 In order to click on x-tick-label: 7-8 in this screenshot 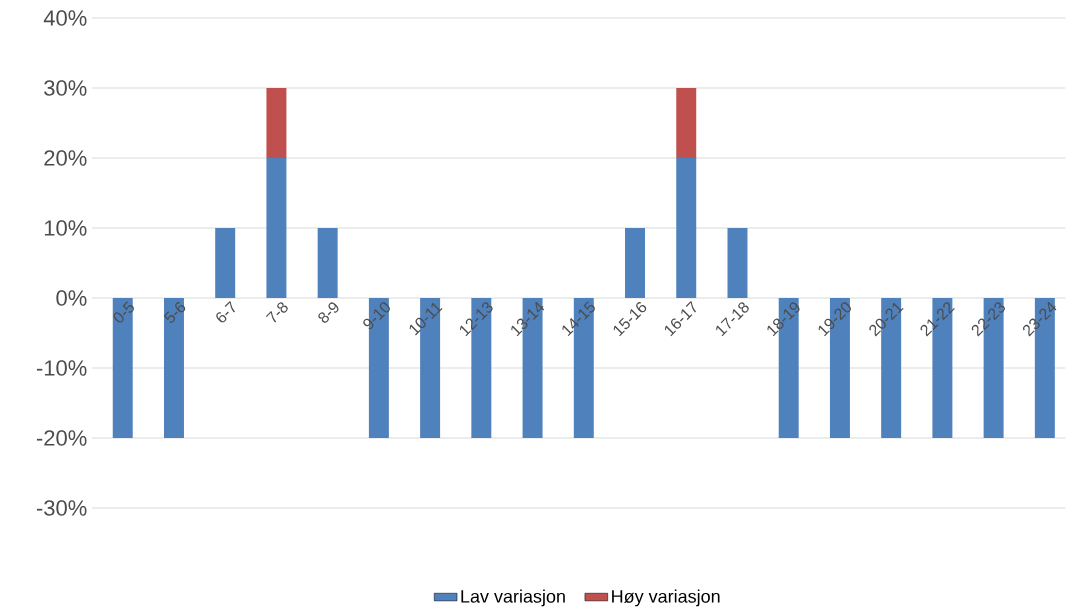, I will do `click(276, 312)`.